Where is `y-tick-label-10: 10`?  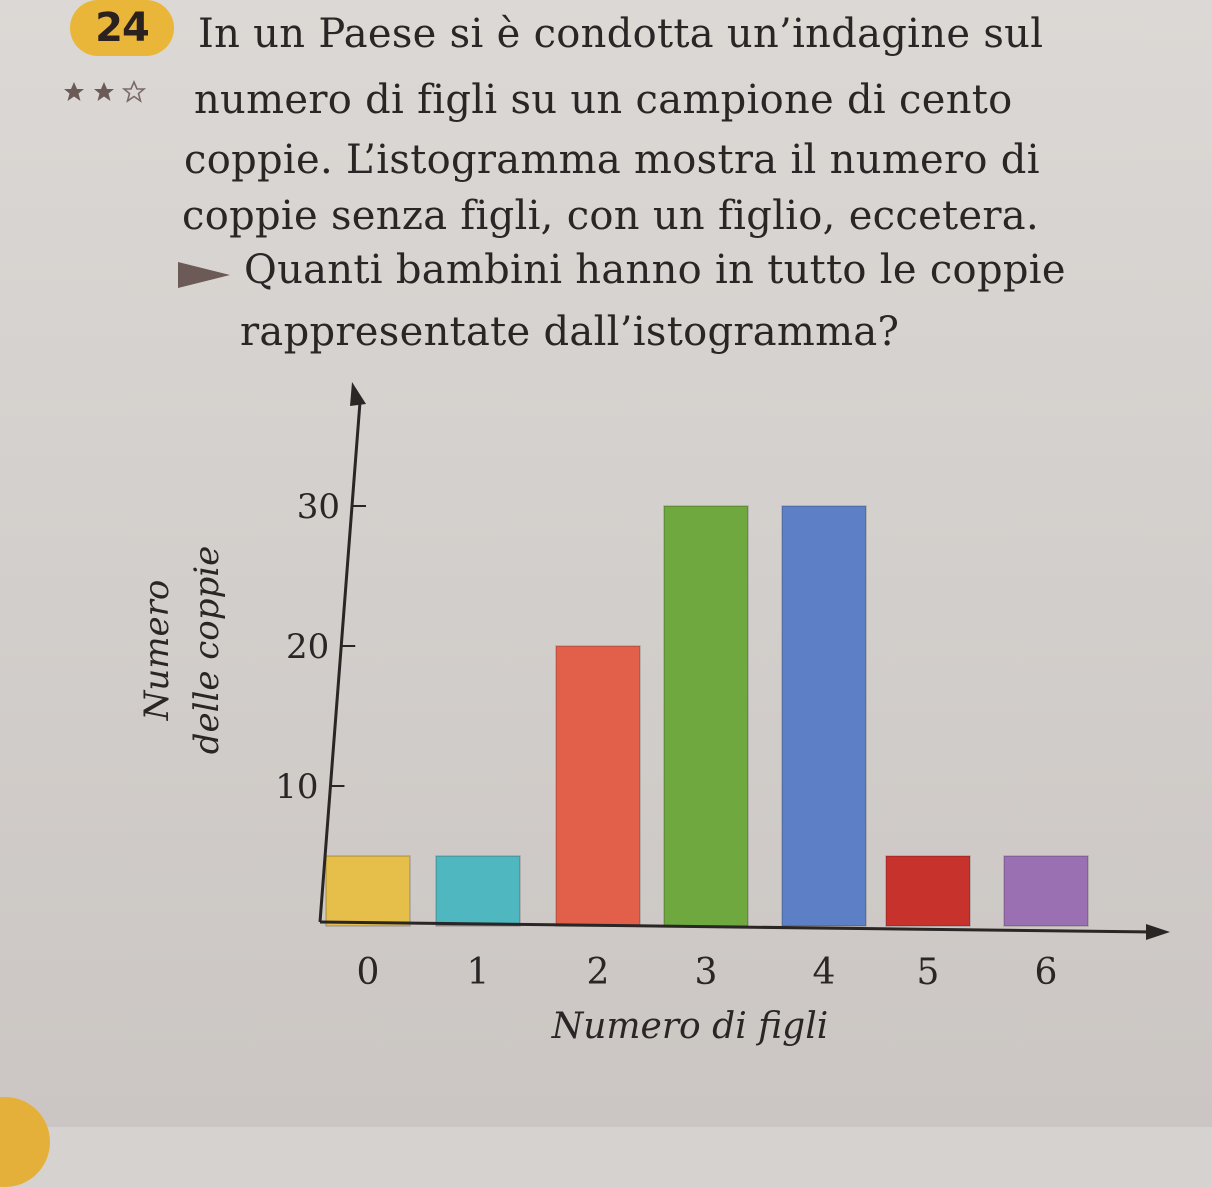
y-tick-label-10: 10 is located at coordinates (296, 787).